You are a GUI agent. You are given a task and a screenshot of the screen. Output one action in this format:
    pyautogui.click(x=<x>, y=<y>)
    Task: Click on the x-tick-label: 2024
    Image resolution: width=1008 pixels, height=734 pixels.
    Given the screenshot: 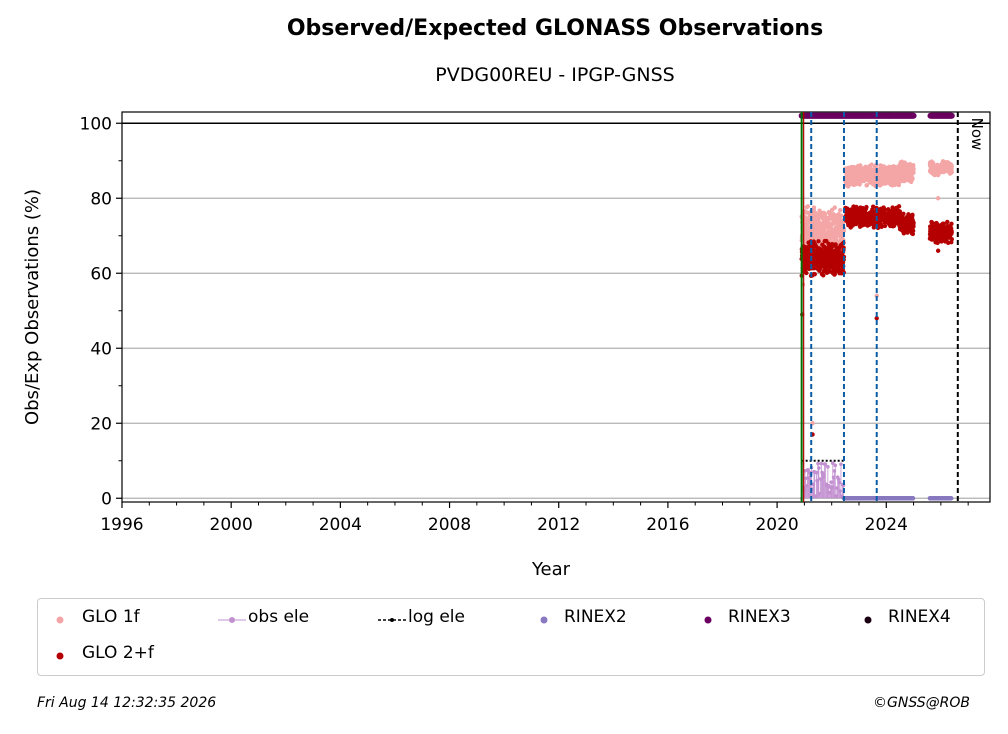 What is the action you would take?
    pyautogui.click(x=886, y=525)
    